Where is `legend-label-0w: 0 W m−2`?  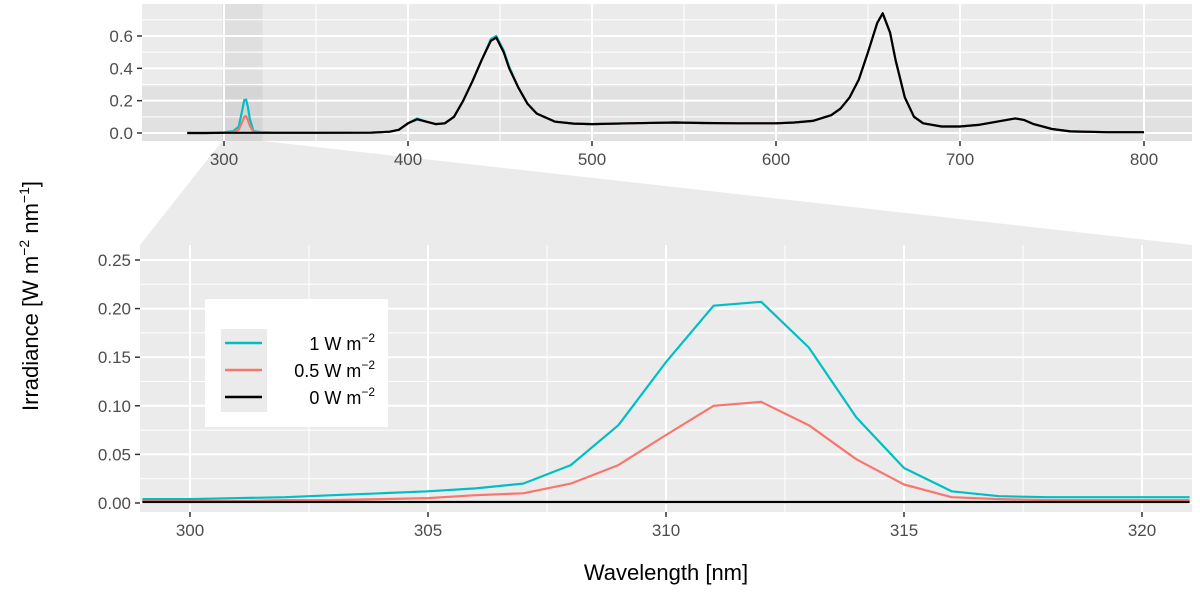 legend-label-0w: 0 W m−2 is located at coordinates (342, 396).